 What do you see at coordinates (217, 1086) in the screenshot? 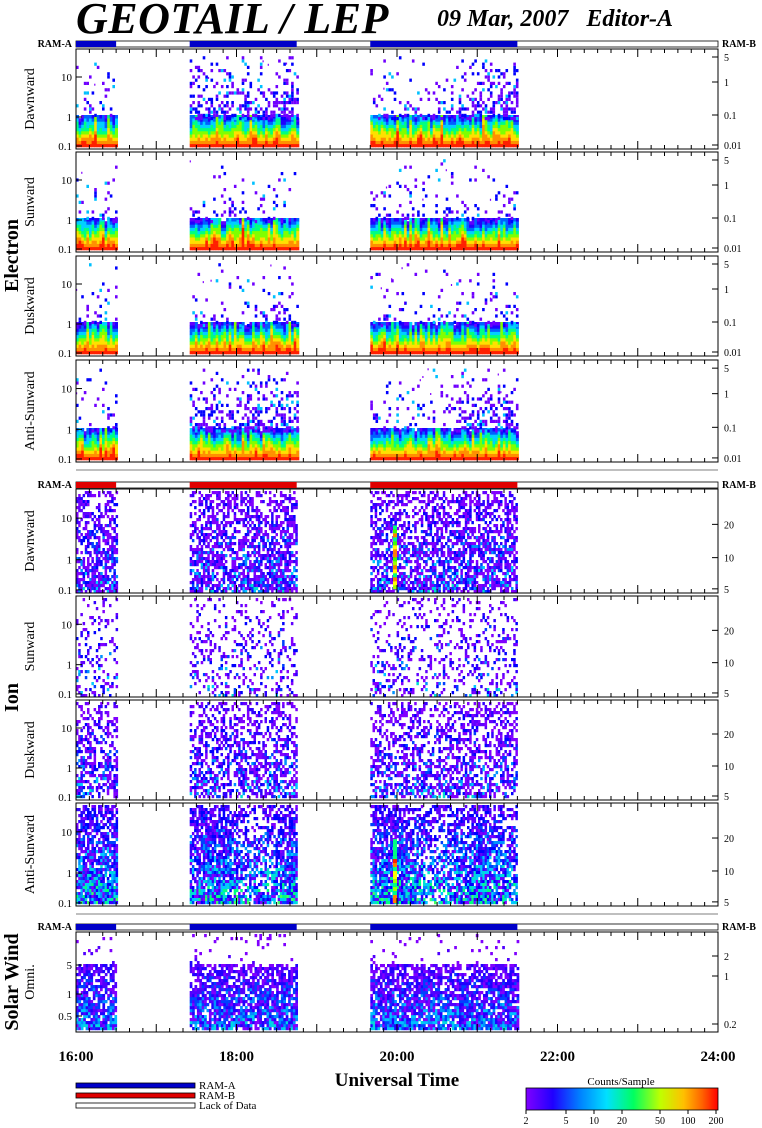
I see `legend-label: RAM-A` at bounding box center [217, 1086].